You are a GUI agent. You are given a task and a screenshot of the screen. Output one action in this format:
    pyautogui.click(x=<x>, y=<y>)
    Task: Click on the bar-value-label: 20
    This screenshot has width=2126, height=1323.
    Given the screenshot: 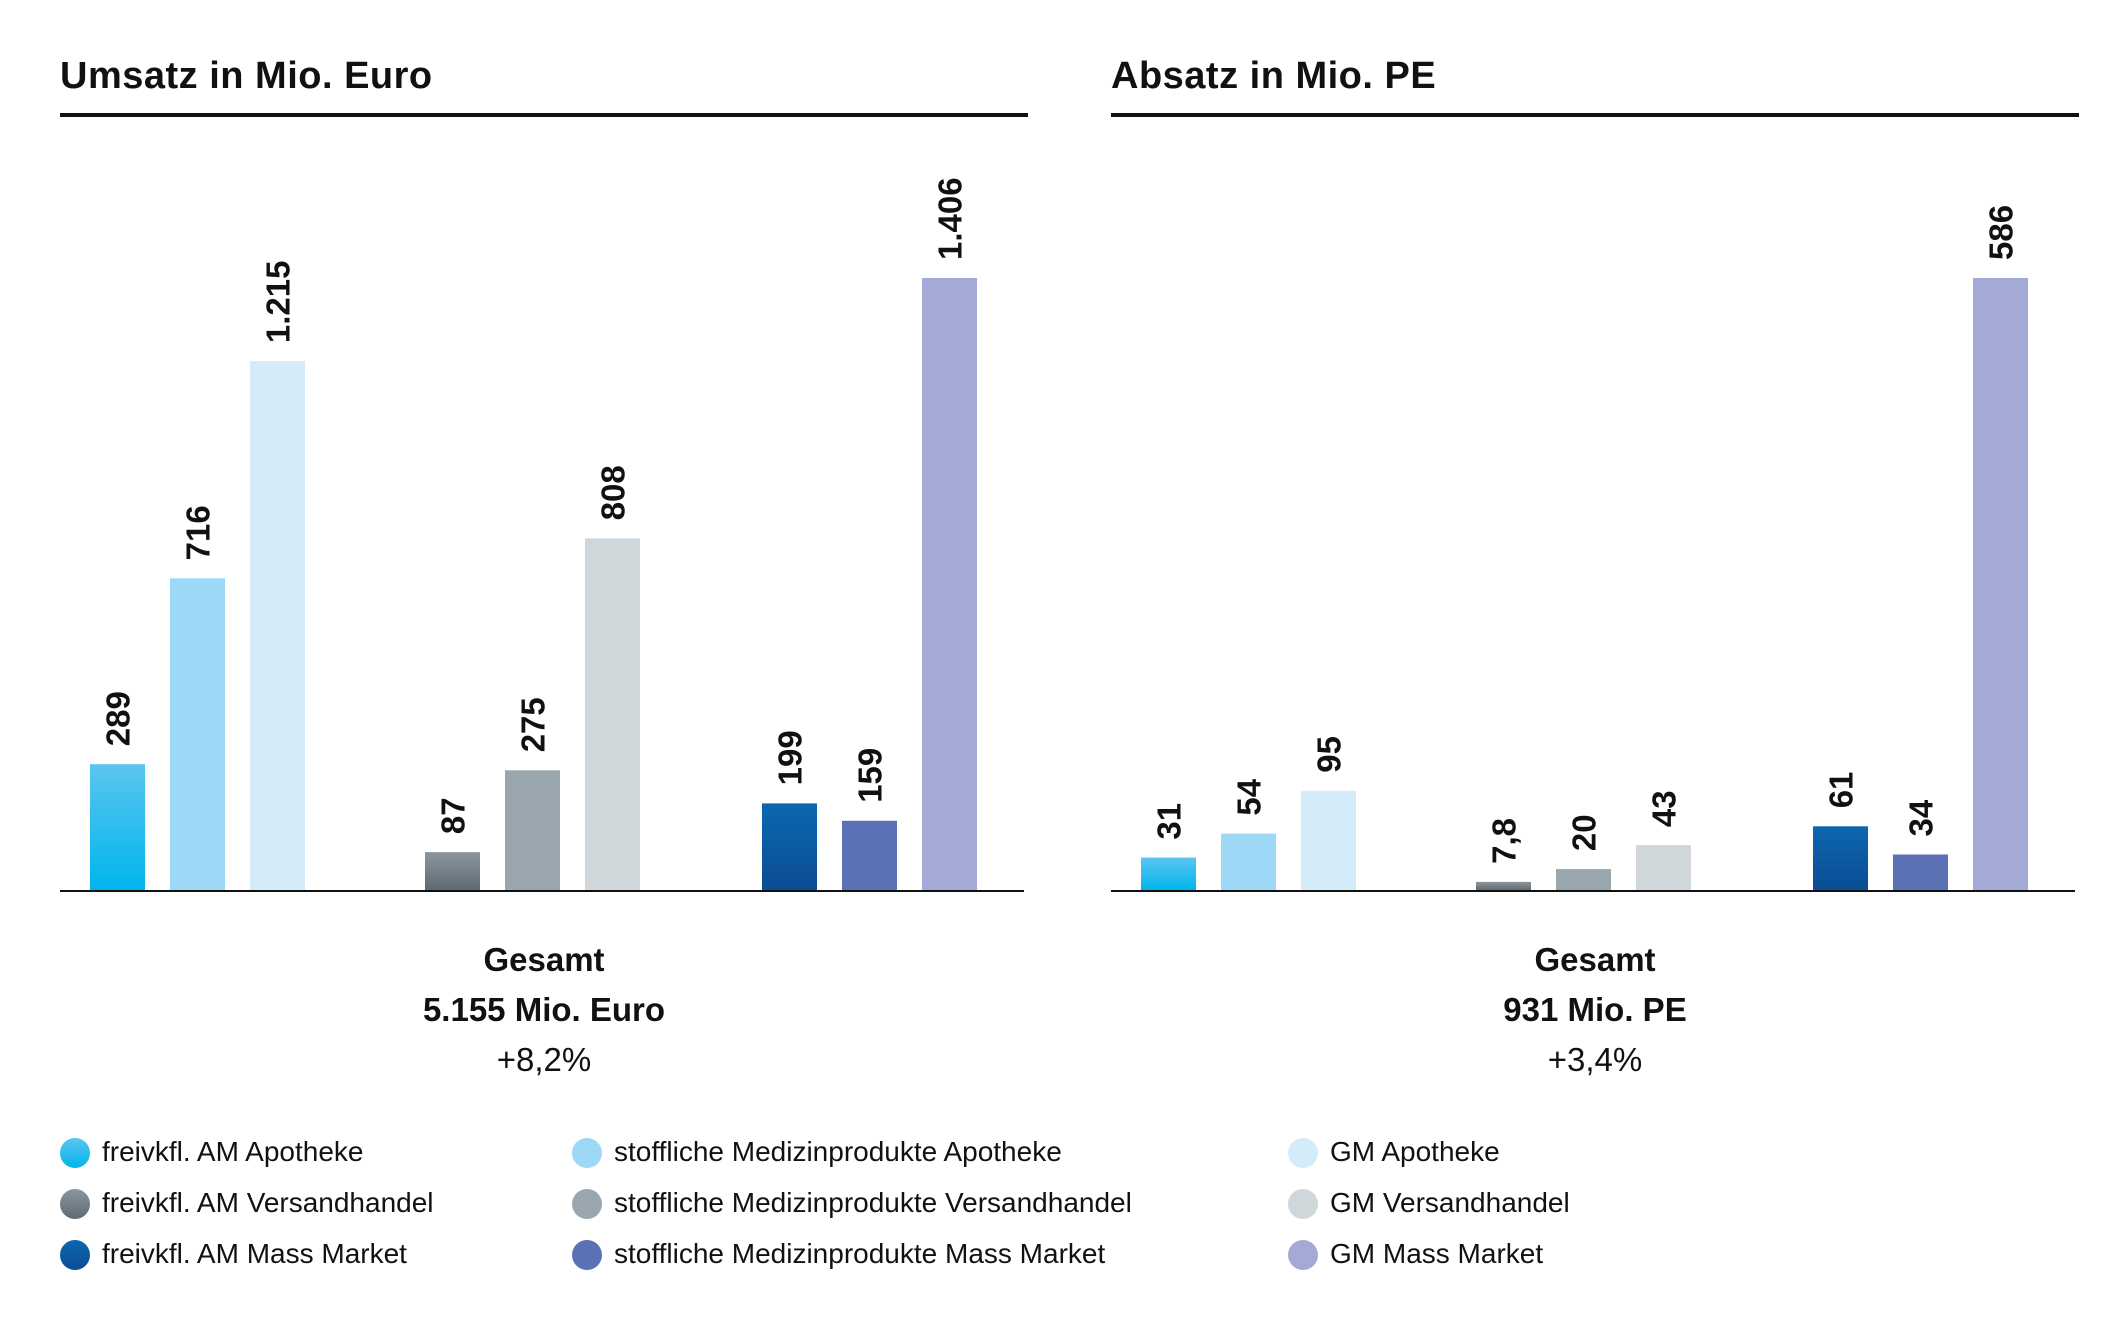 What is the action you would take?
    pyautogui.click(x=1584, y=832)
    